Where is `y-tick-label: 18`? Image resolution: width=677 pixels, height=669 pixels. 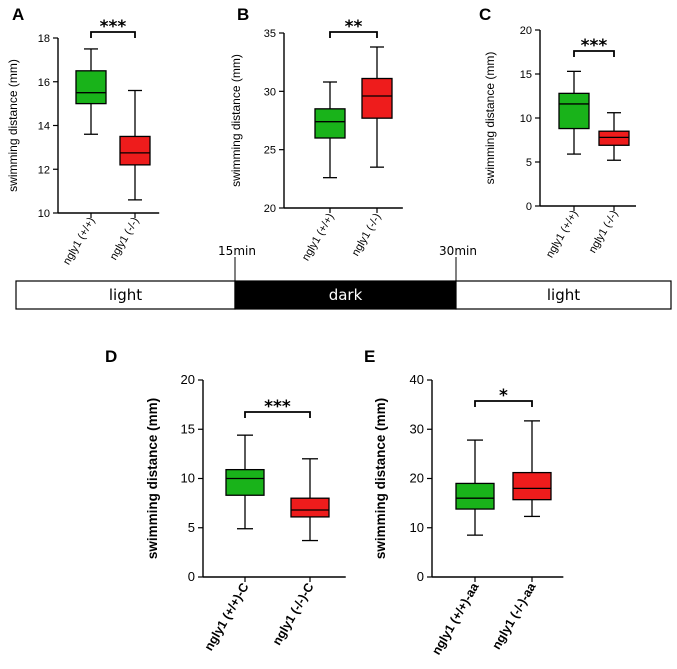
y-tick-label: 18 is located at coordinates (44, 39).